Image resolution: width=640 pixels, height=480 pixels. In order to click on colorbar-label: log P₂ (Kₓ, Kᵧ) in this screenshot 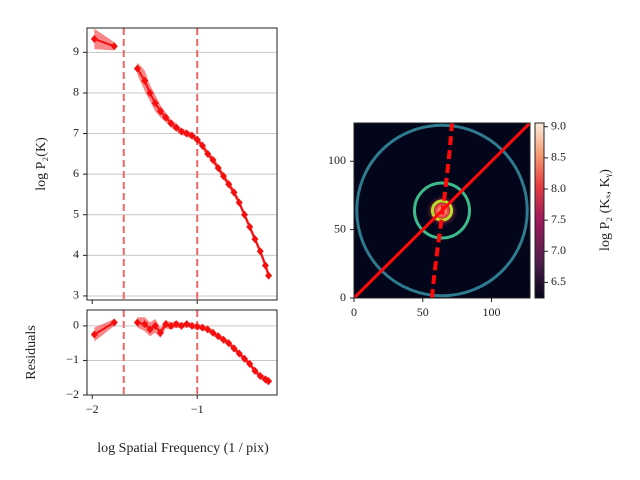, I will do `click(605, 210)`.